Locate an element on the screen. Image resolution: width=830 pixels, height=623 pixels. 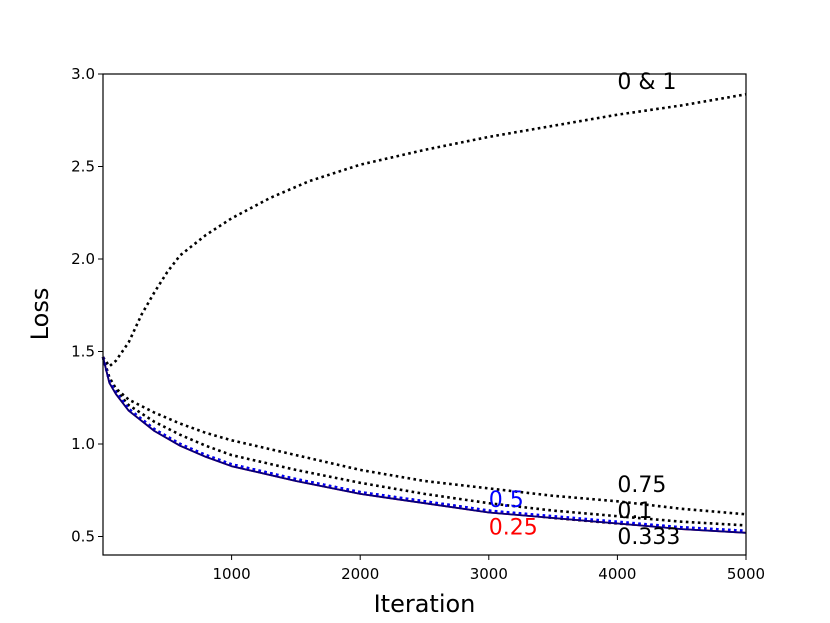
y-tick-label: 1.5 is located at coordinates (83, 352).